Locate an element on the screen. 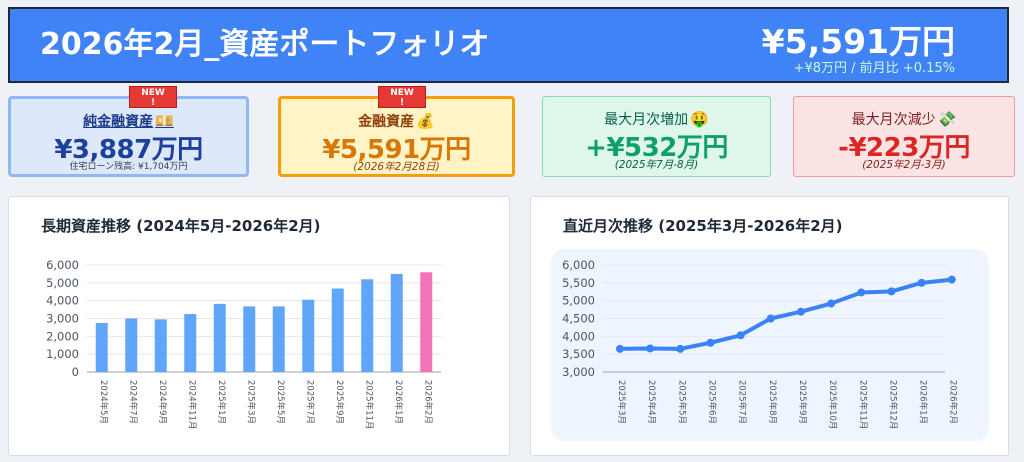 The width and height of the screenshot is (1024, 462). page-title: 2026年2月_資産ポートフォリオ is located at coordinates (265, 44).